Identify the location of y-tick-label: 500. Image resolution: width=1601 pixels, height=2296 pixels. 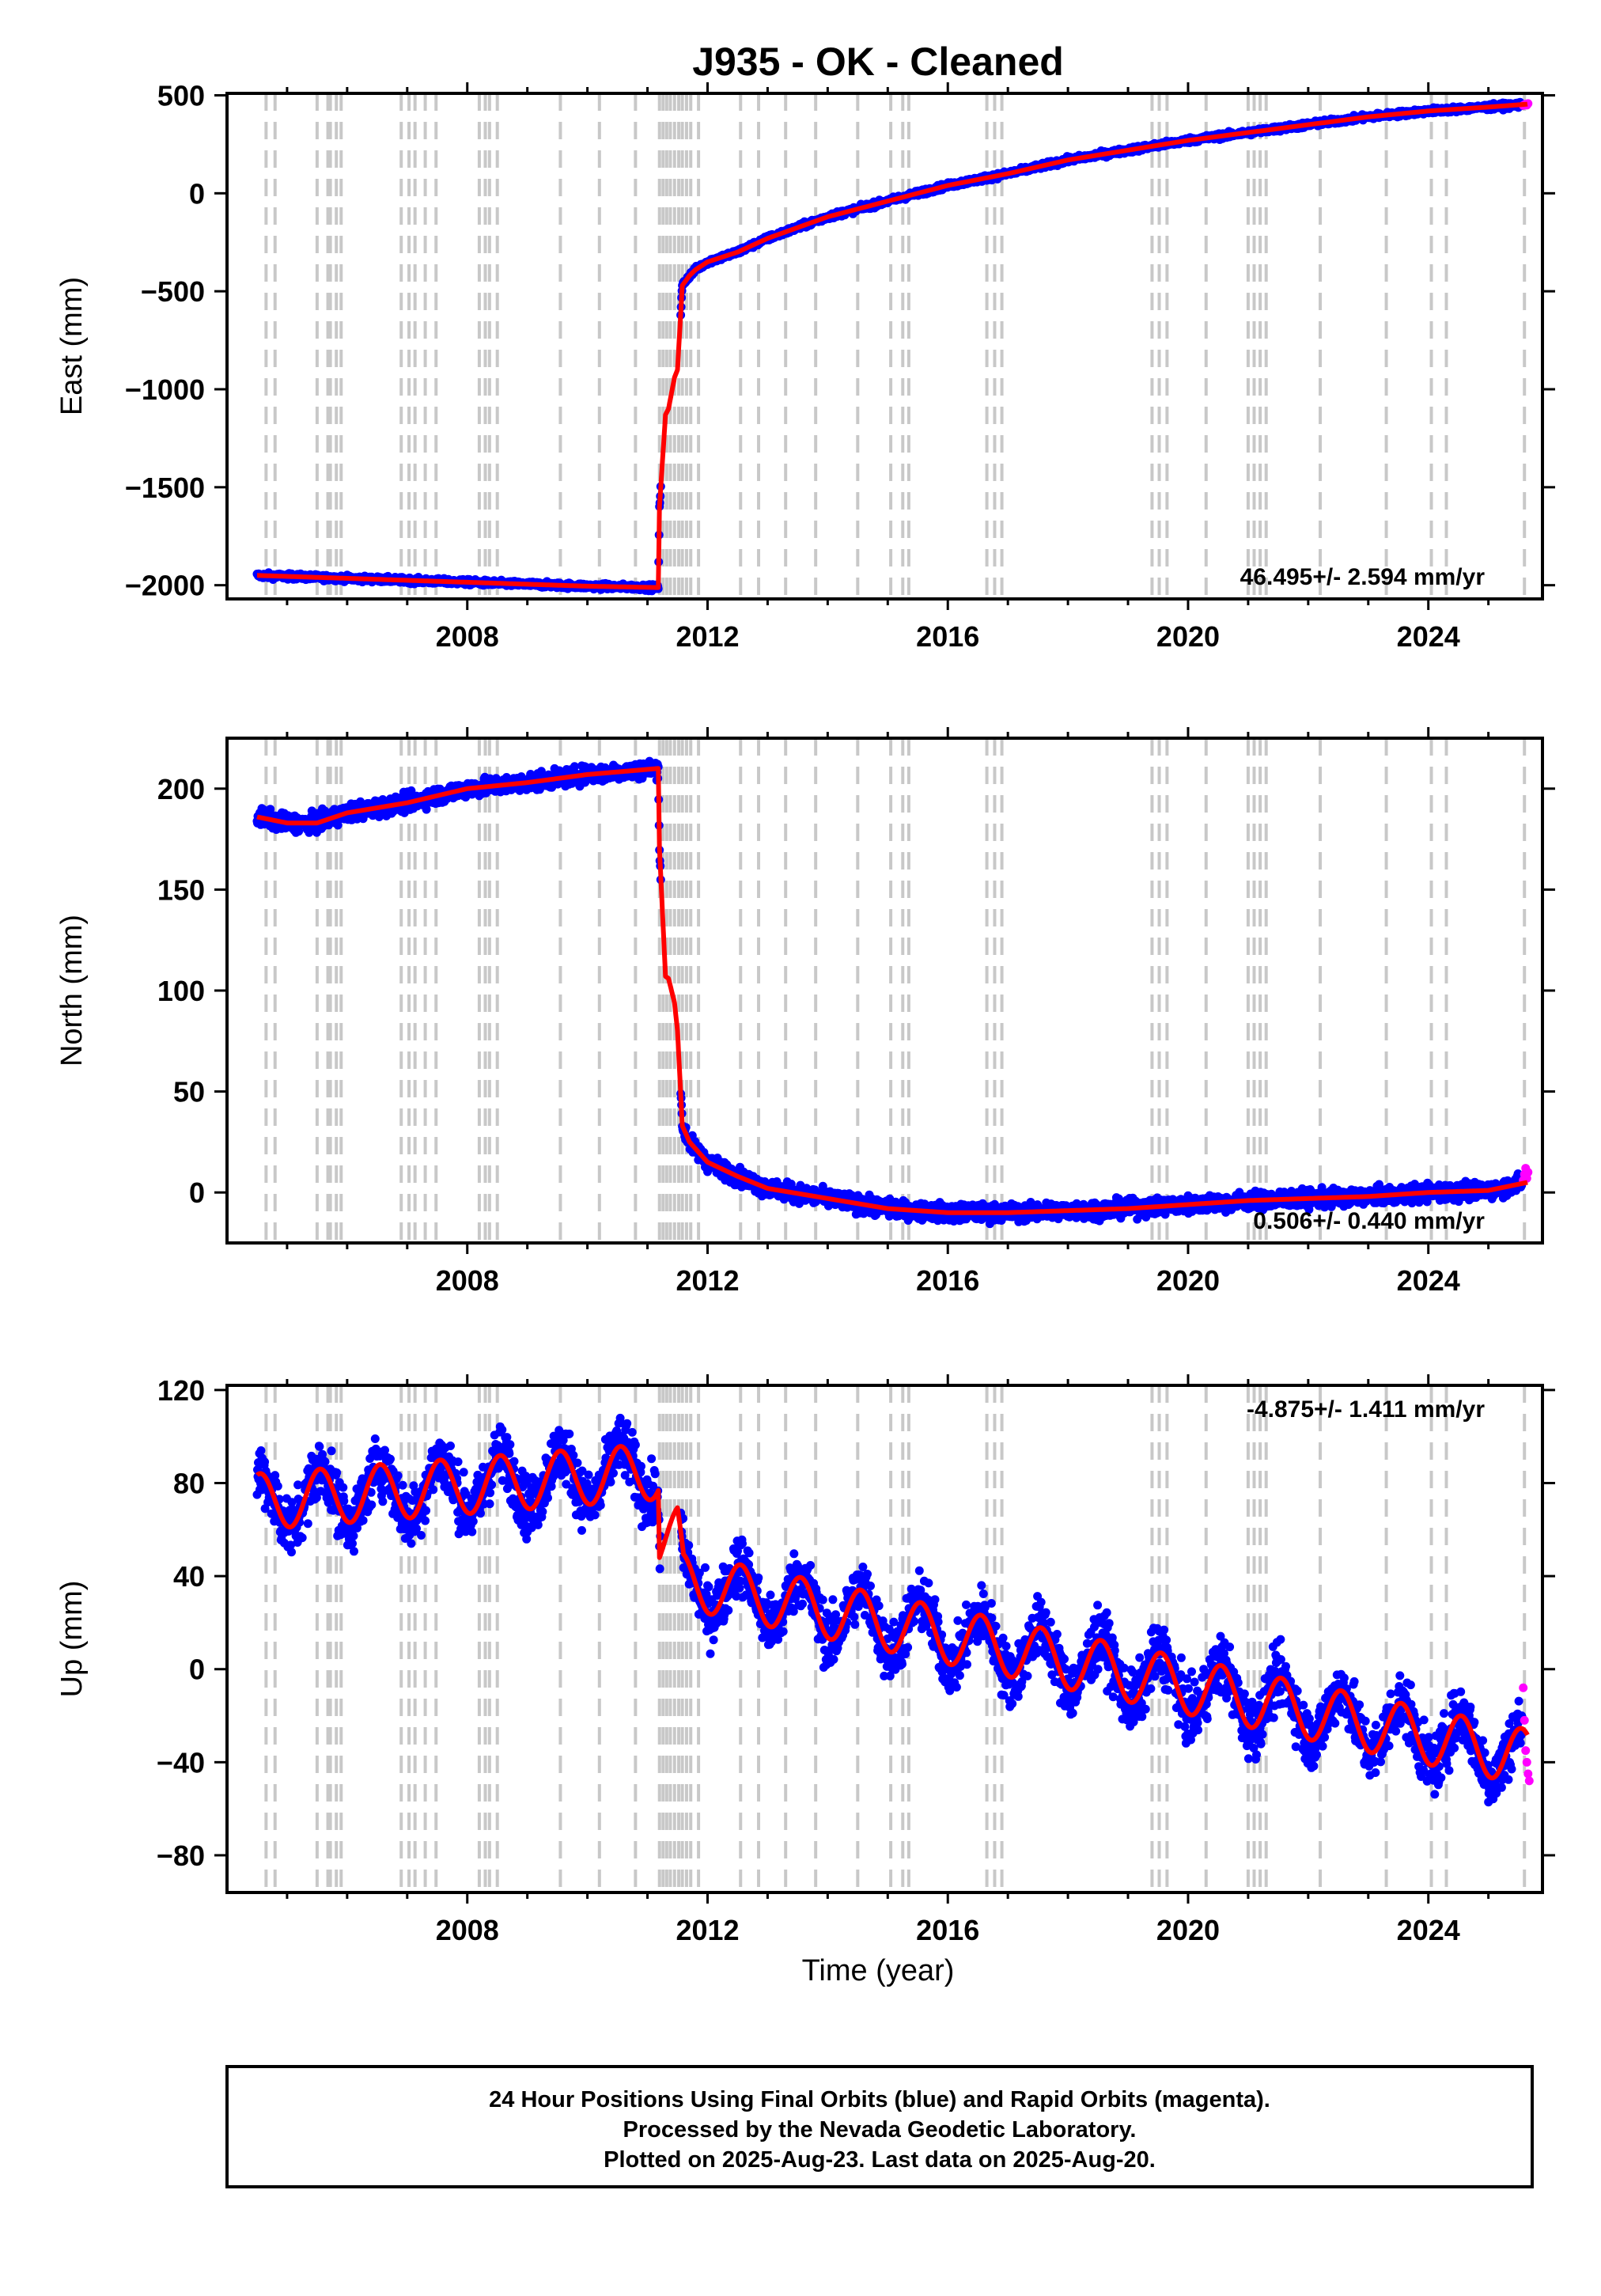
(181, 95).